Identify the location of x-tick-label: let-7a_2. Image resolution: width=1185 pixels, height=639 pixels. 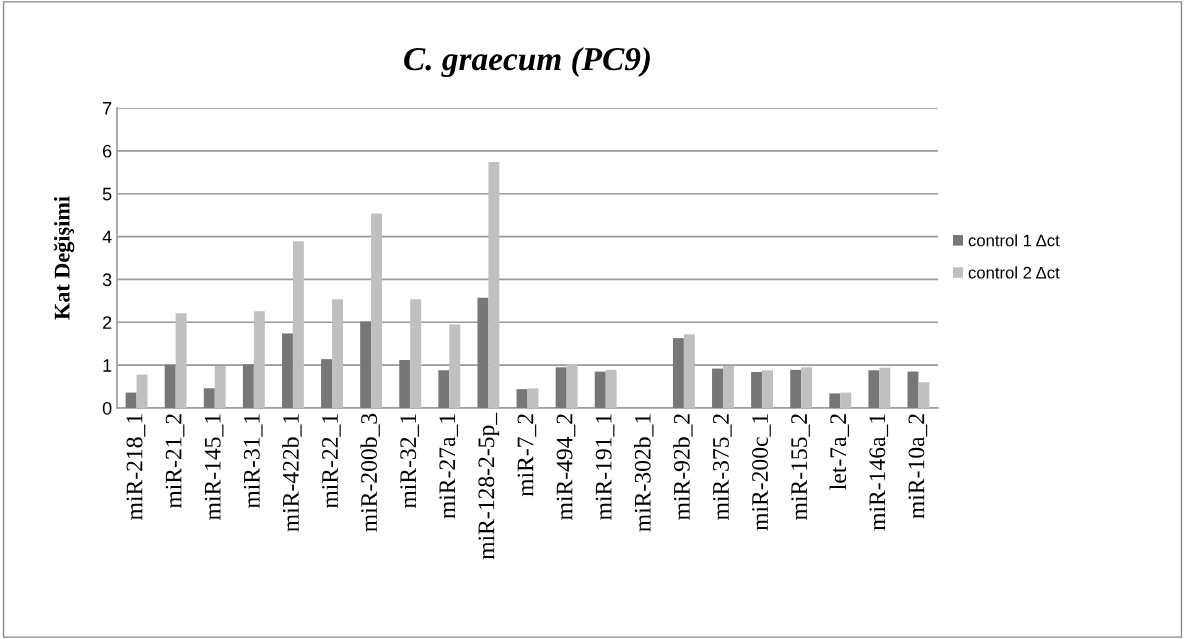
(839, 452).